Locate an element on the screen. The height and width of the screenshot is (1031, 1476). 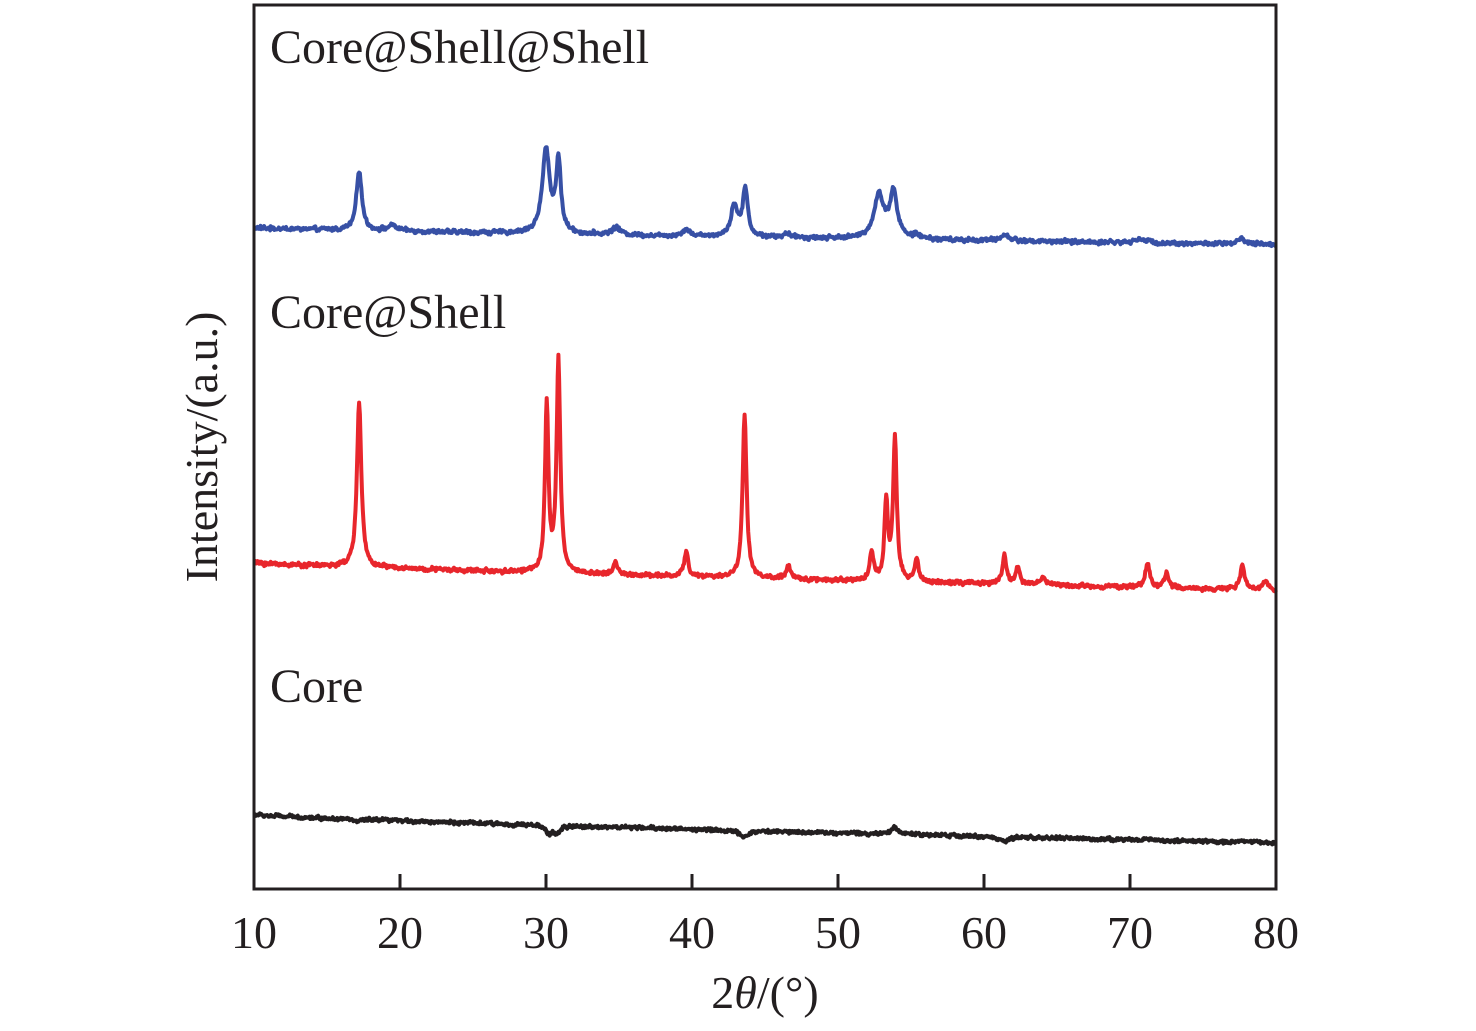
x-axis-title-theta: θ is located at coordinates (745, 992).